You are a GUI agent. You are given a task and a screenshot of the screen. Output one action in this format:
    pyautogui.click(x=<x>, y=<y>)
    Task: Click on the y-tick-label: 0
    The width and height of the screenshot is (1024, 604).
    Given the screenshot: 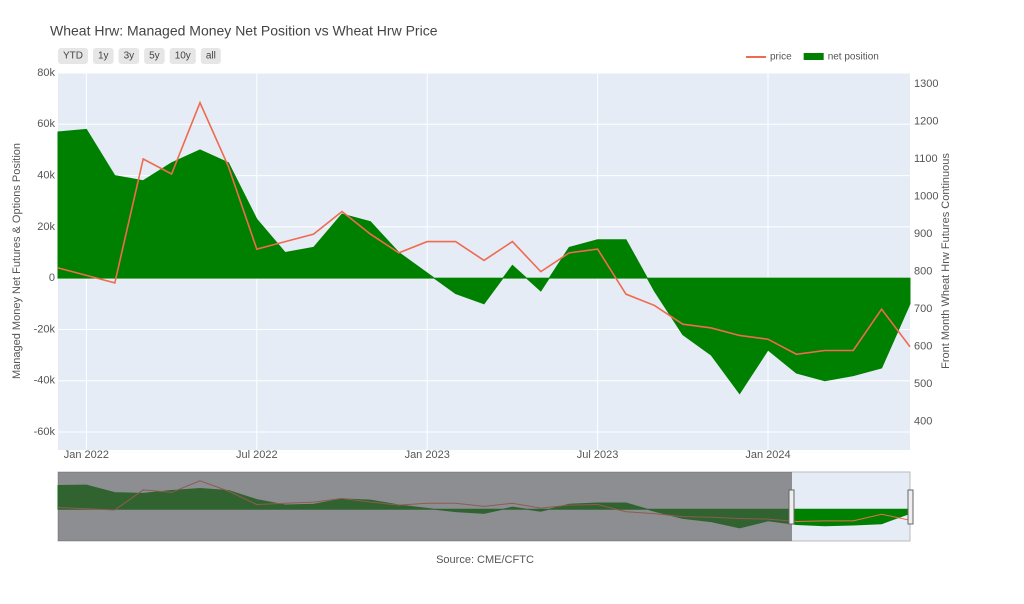 What is the action you would take?
    pyautogui.click(x=52, y=278)
    